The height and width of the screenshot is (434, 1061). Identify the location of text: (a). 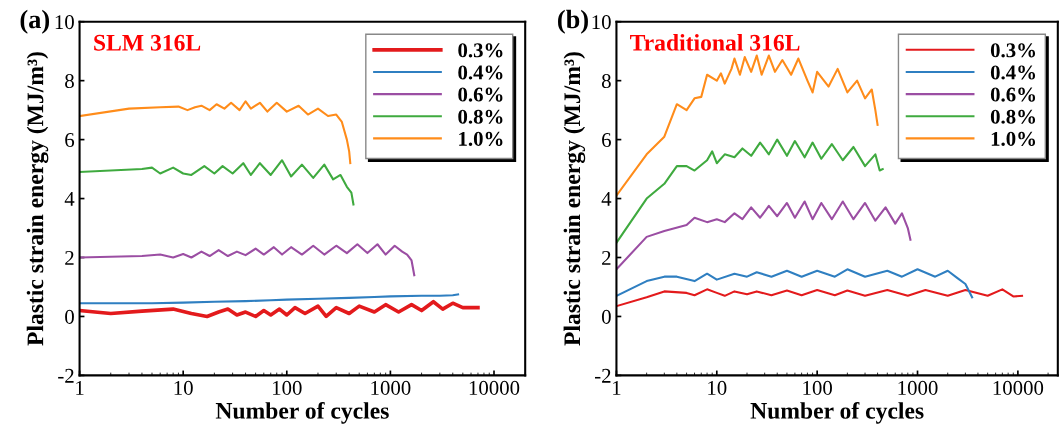
(35, 21).